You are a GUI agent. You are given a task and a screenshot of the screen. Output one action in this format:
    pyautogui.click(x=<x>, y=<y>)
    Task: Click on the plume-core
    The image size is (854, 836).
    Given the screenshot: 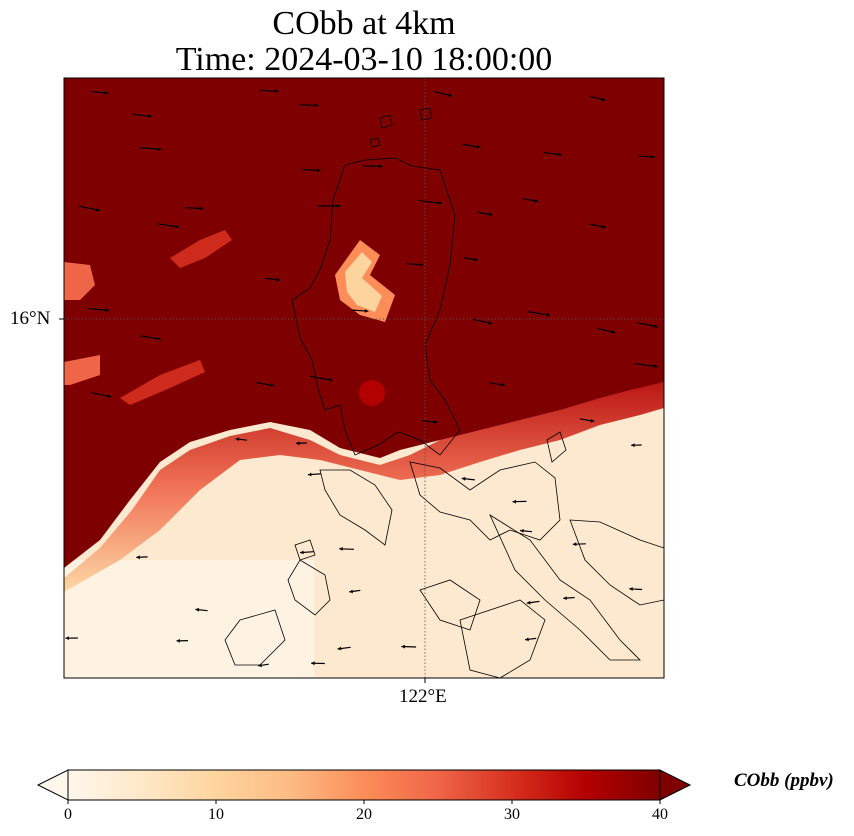 What is the action you would take?
    pyautogui.click(x=363, y=282)
    